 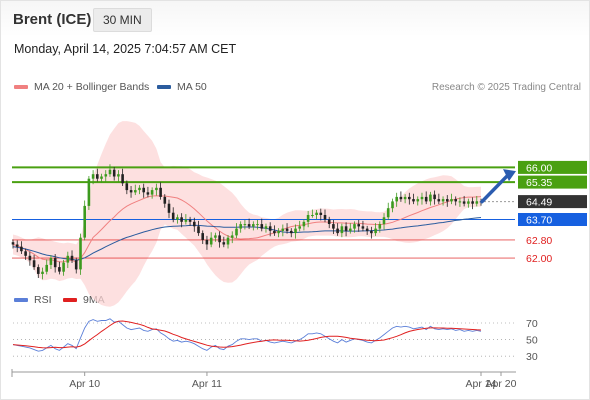 What do you see at coordinates (164, 87) in the screenshot?
I see `ma50-swatch` at bounding box center [164, 87].